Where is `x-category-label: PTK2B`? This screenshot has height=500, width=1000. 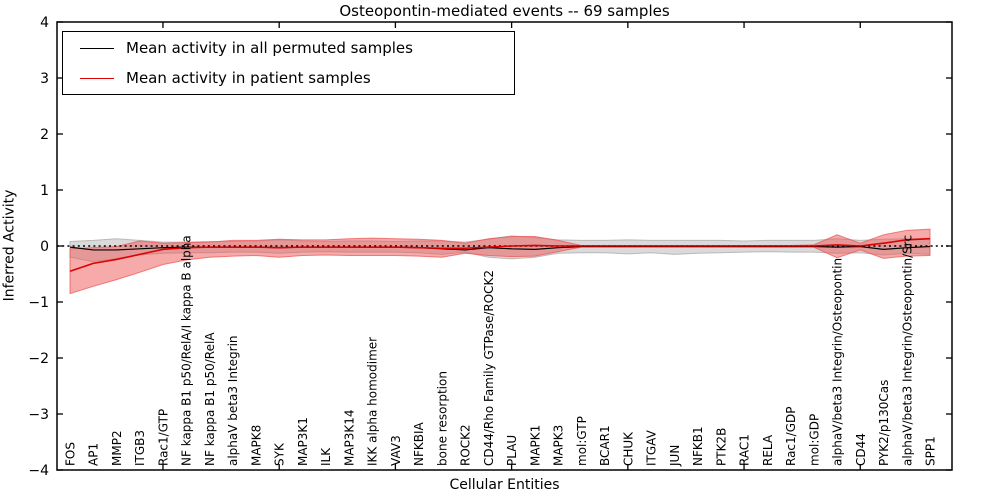 x-category-label: PTK2B is located at coordinates (721, 447).